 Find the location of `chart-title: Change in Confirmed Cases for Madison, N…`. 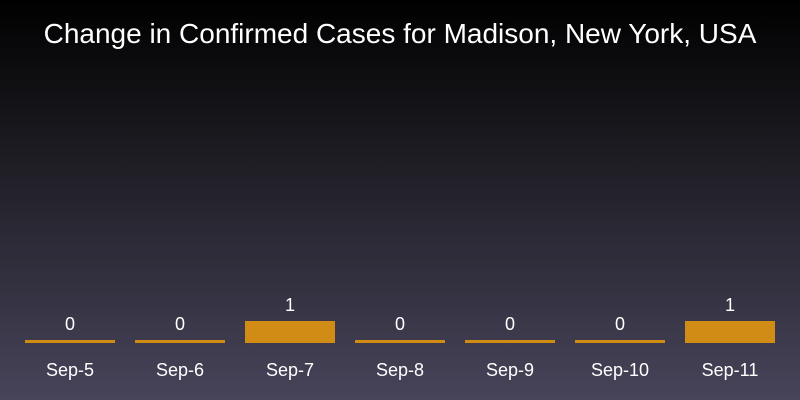

chart-title: Change in Confirmed Cases for Madison, N… is located at coordinates (400, 33).